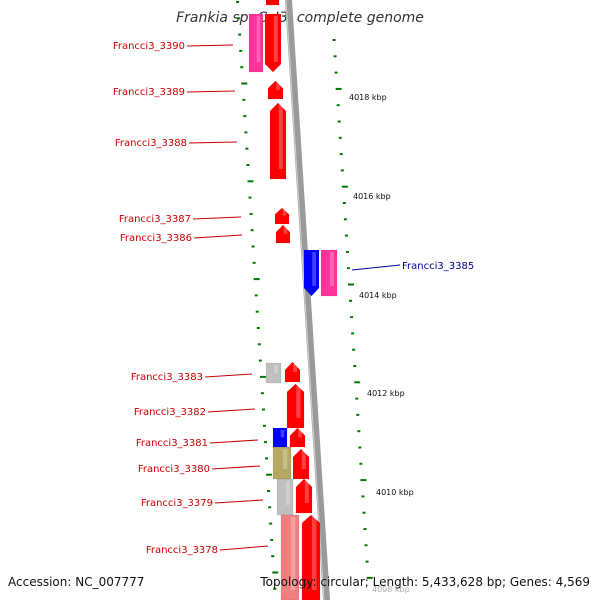  I want to click on gene-label: Francci3_3387, so click(155, 219).